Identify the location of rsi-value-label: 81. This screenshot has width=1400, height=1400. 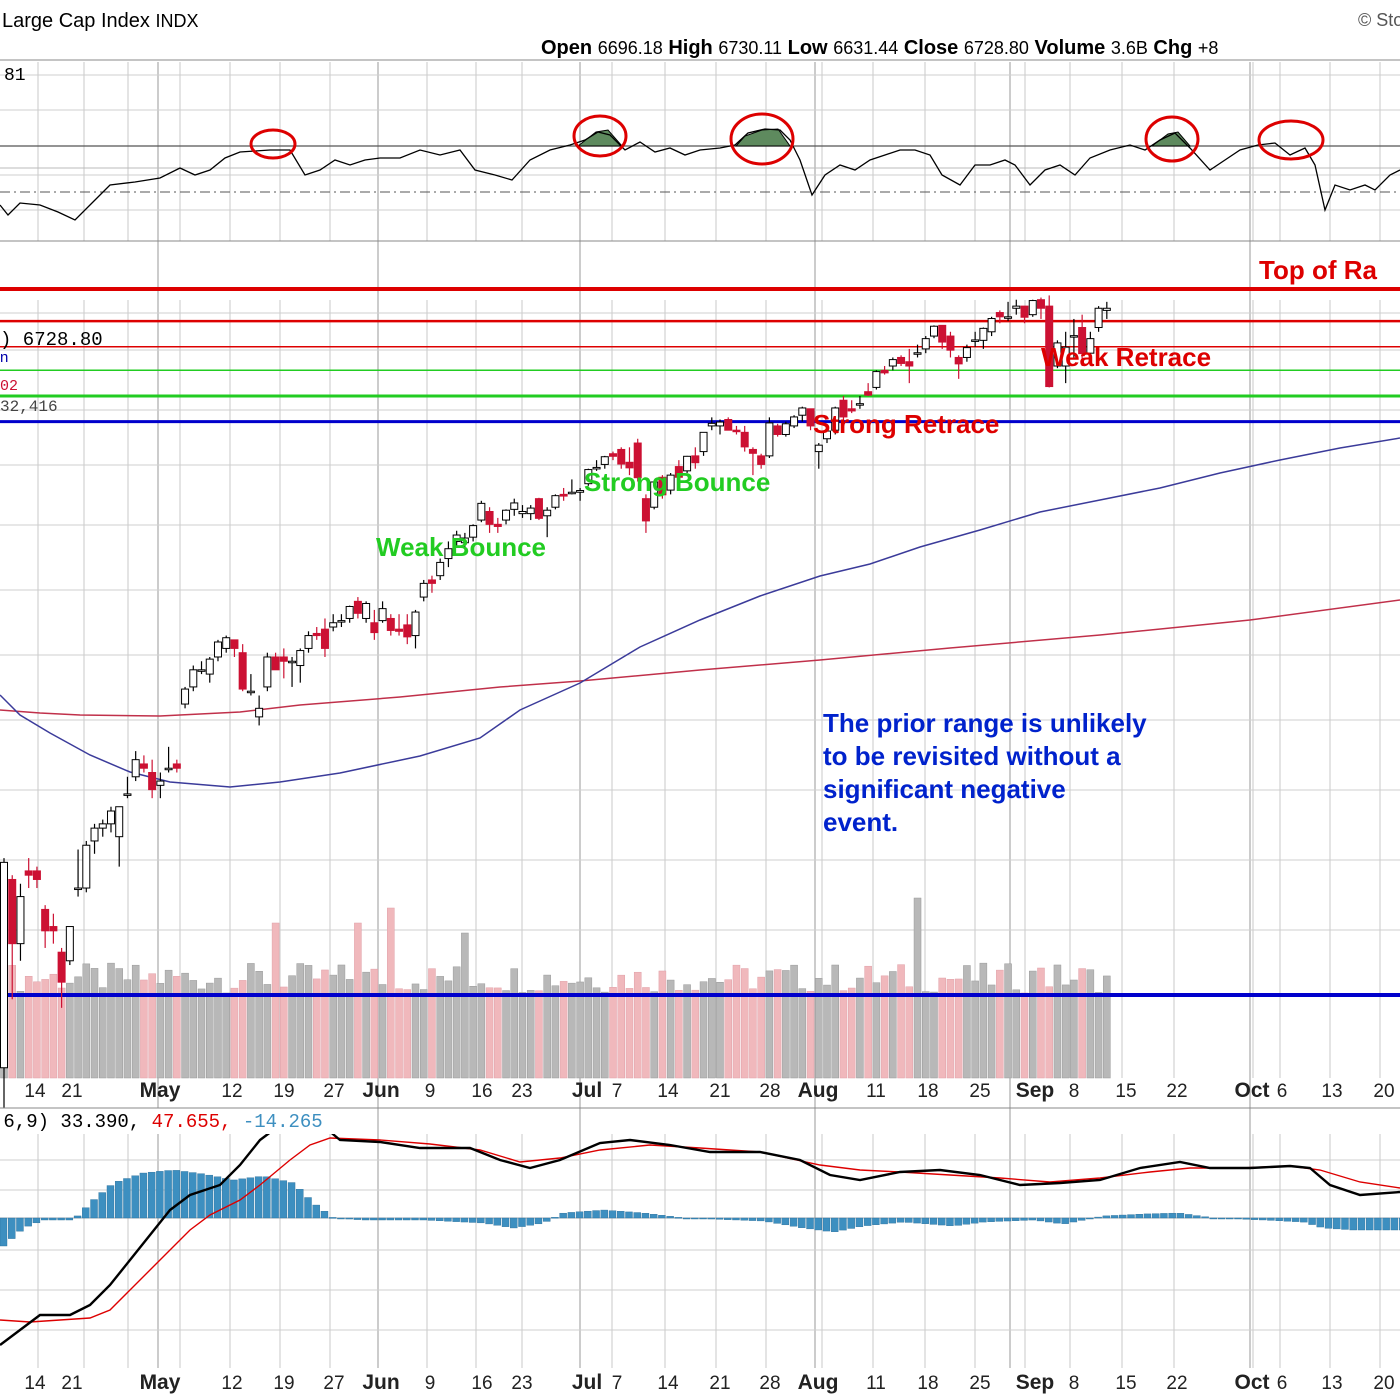
(15, 76).